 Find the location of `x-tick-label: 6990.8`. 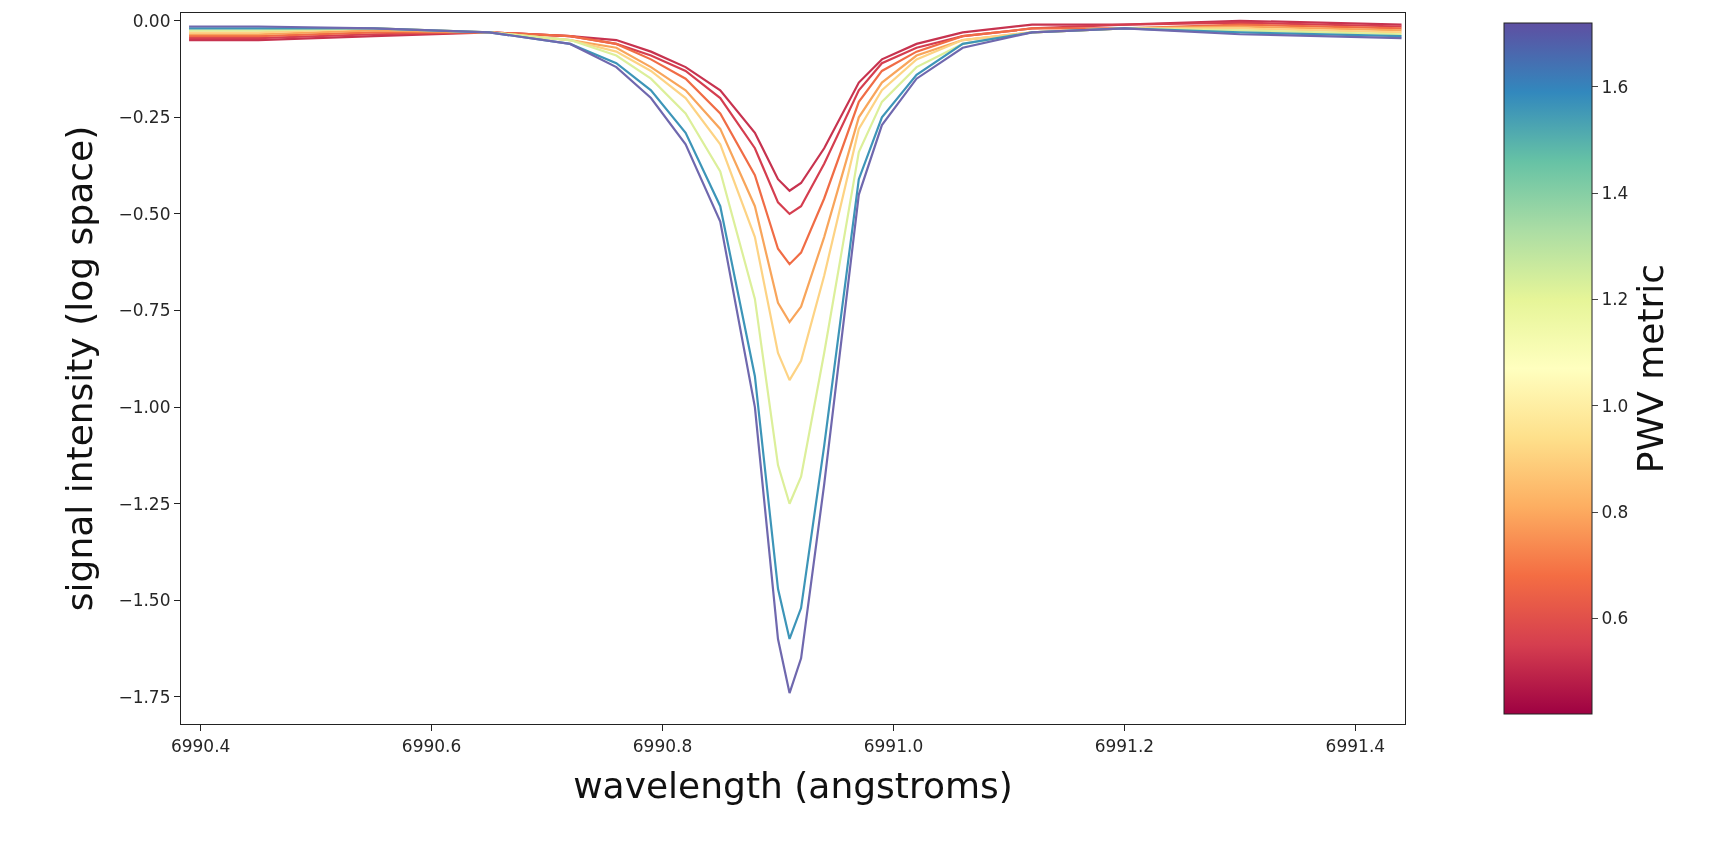

x-tick-label: 6990.8 is located at coordinates (662, 745).